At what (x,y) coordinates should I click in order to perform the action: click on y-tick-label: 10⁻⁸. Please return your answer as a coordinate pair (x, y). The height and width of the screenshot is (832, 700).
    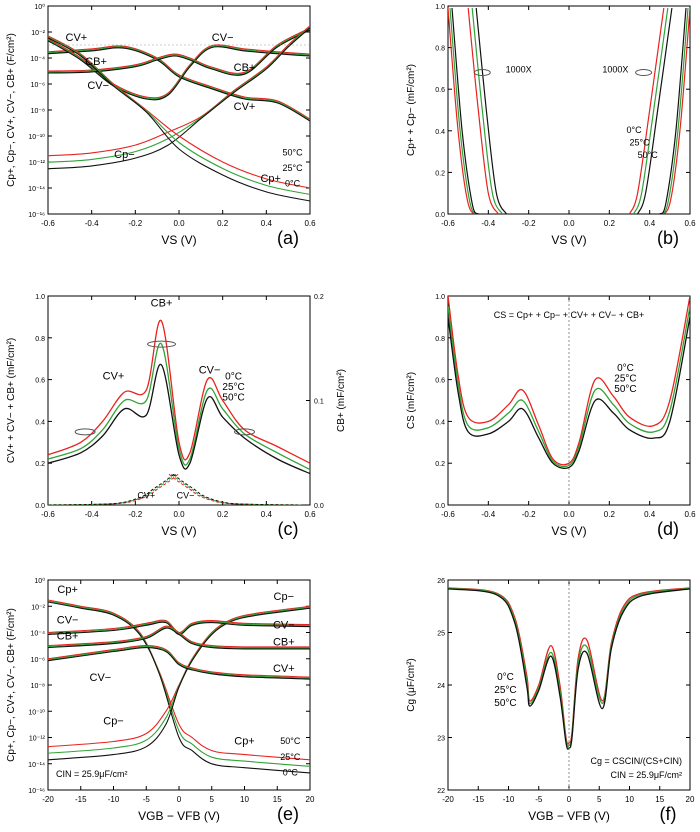
    Looking at the image, I should click on (38, 111).